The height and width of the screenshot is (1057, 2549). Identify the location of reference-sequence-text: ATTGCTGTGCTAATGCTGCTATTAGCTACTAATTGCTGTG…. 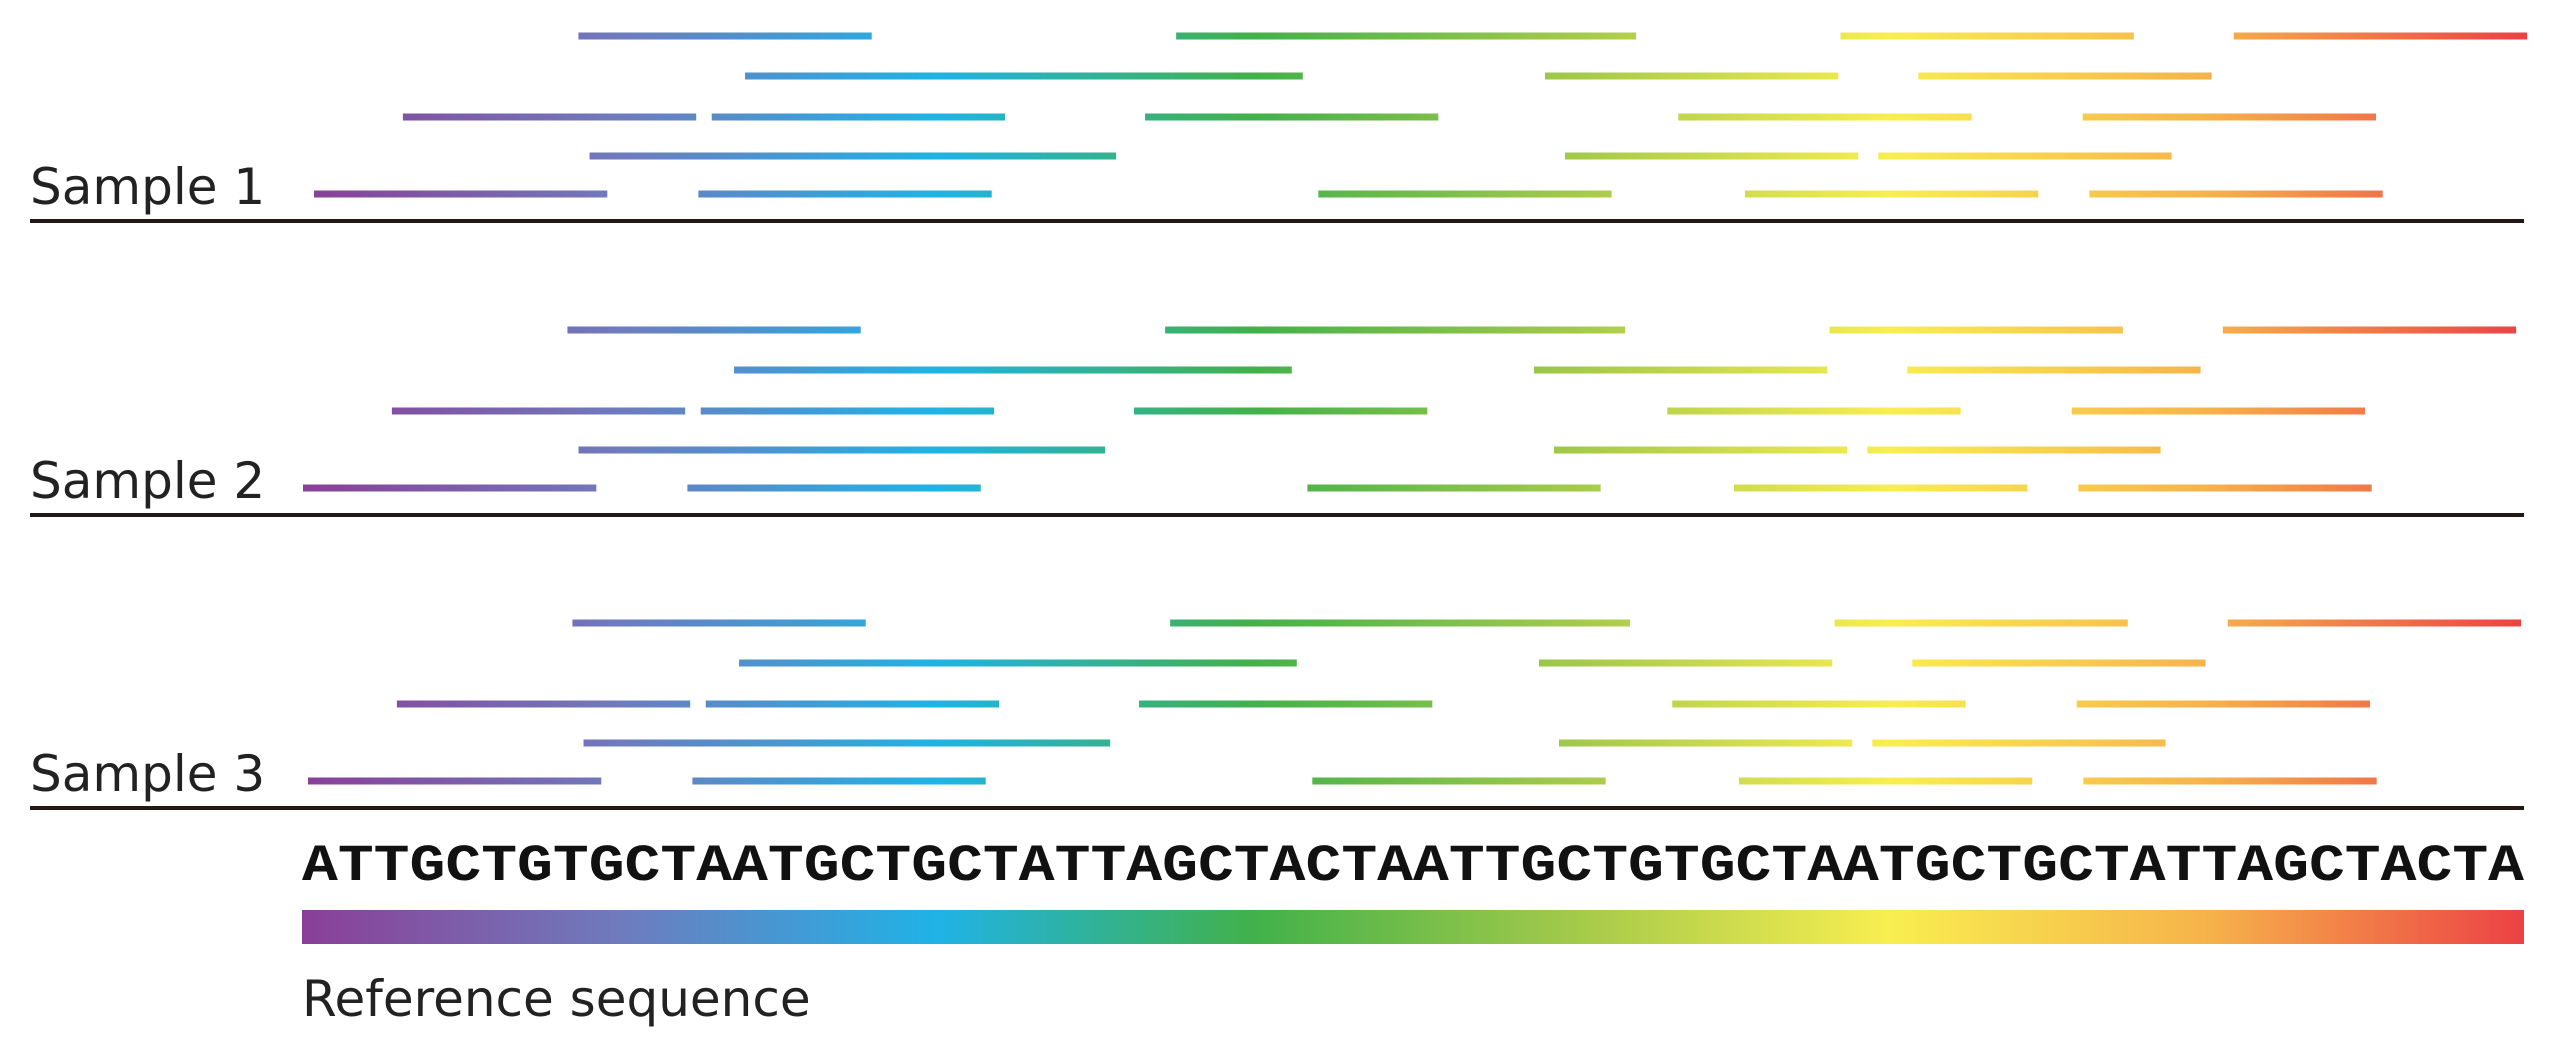
(1413, 866).